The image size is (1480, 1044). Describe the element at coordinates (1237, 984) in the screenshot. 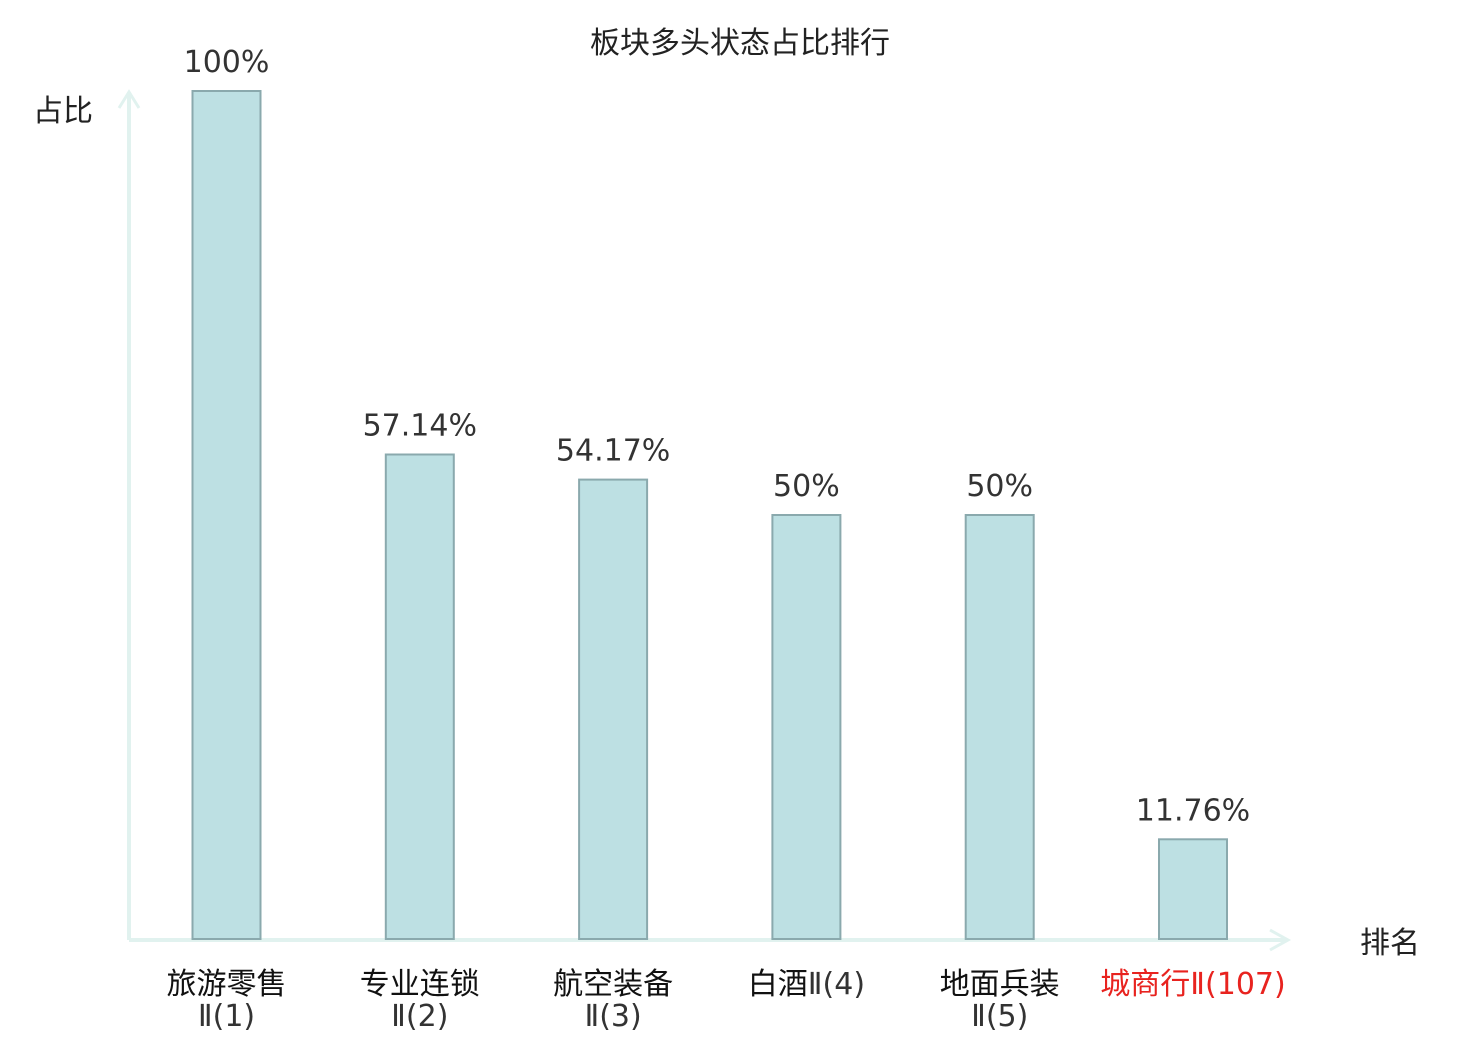

I see `category-suffix-6: Ⅱ(107)` at that location.